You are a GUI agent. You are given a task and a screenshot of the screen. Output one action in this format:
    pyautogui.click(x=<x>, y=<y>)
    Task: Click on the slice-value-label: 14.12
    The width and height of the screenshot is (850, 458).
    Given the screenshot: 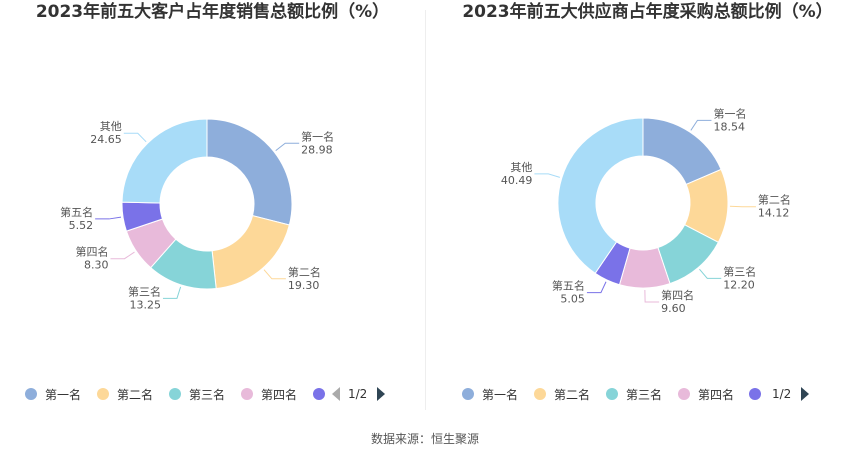 What is the action you would take?
    pyautogui.click(x=774, y=213)
    